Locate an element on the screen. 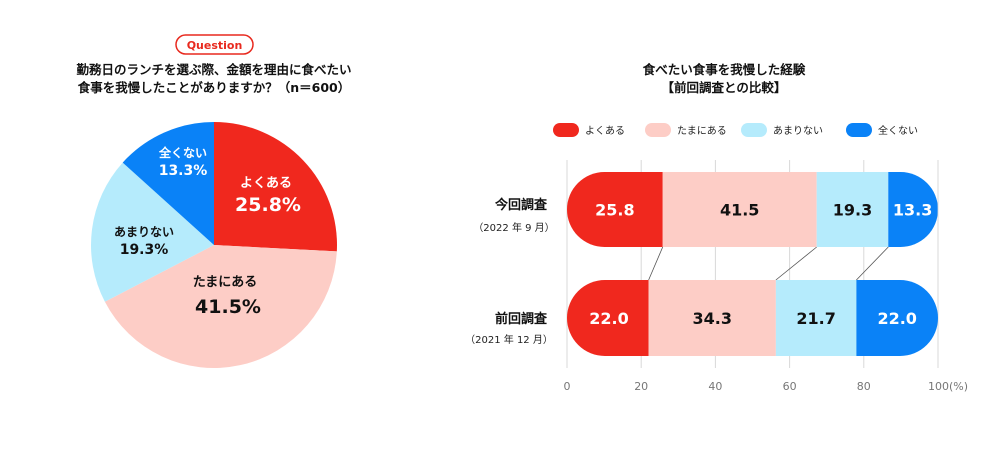 Image resolution: width=999 pixels, height=458 pixels. x-tick-label-40: 40 is located at coordinates (715, 386).